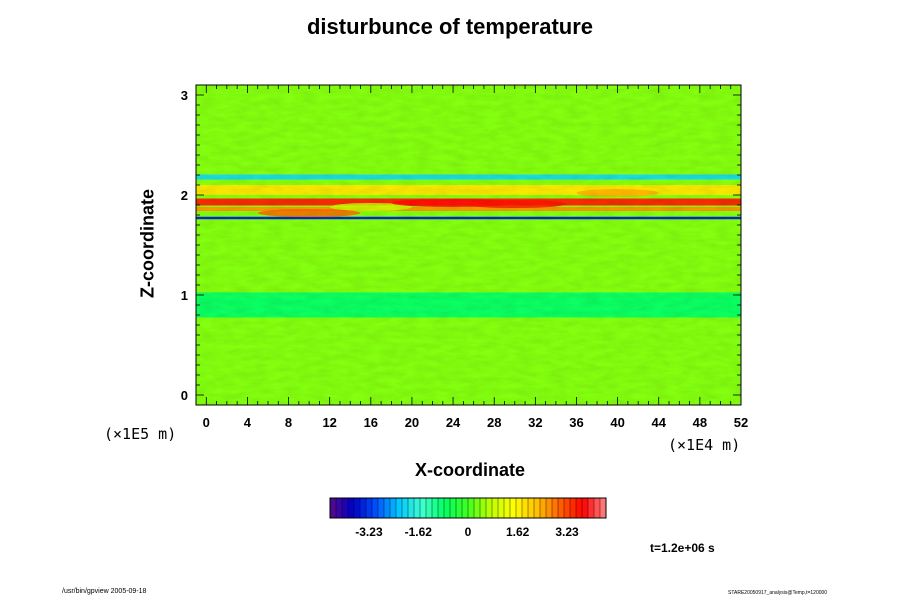 The width and height of the screenshot is (900, 600). What do you see at coordinates (518, 532) in the screenshot?
I see `colorbar-tick-label: 1.62` at bounding box center [518, 532].